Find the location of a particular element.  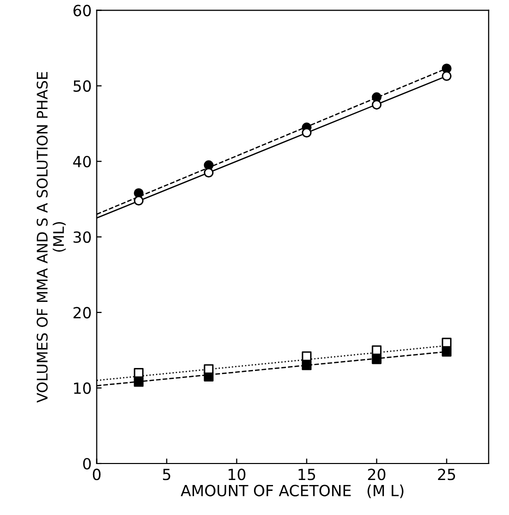

y-tick-label: 30 is located at coordinates (82, 237).